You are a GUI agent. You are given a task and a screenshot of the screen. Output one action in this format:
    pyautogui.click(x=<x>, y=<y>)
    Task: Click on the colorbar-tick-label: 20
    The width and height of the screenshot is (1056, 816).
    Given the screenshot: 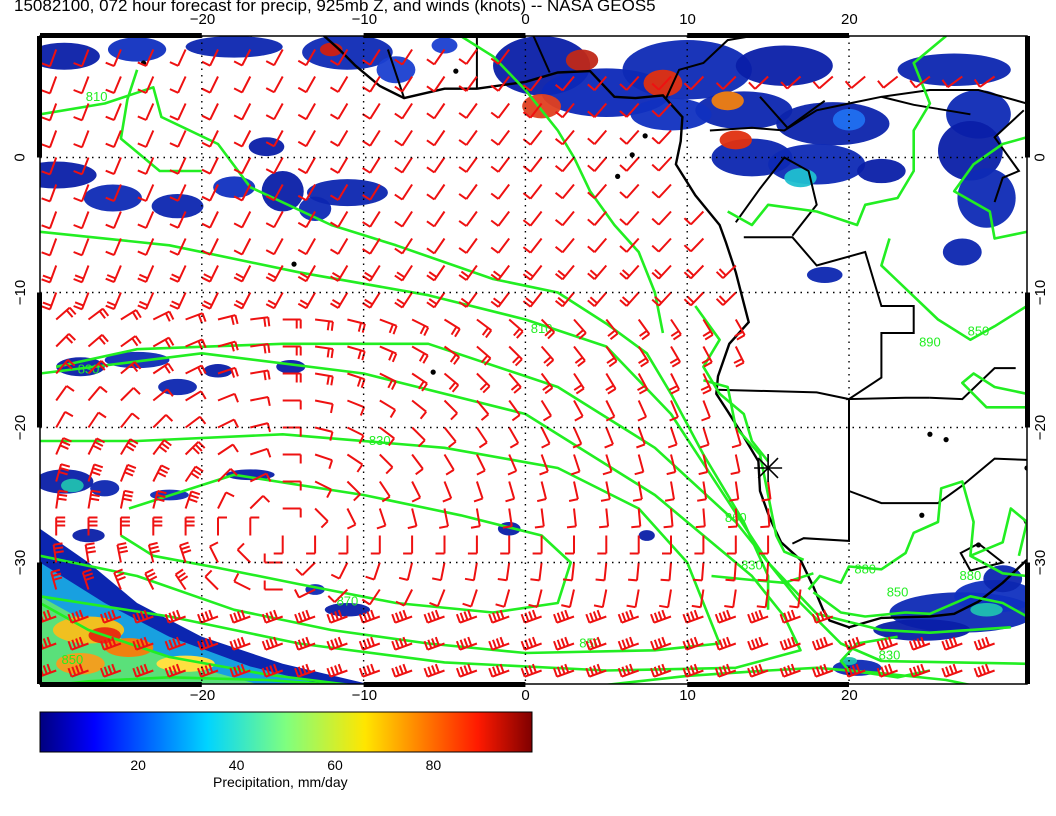 What is the action you would take?
    pyautogui.click(x=138, y=765)
    